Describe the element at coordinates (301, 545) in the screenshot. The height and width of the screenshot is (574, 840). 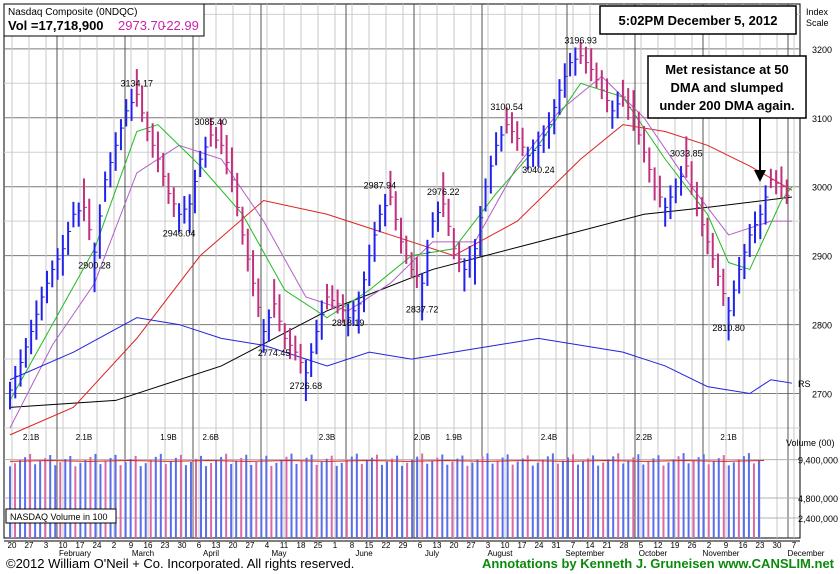
I see `date-tick-label: 18` at that location.